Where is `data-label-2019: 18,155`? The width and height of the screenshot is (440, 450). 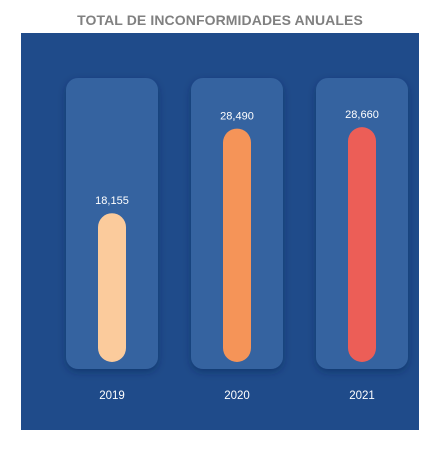
data-label-2019: 18,155 is located at coordinates (112, 201).